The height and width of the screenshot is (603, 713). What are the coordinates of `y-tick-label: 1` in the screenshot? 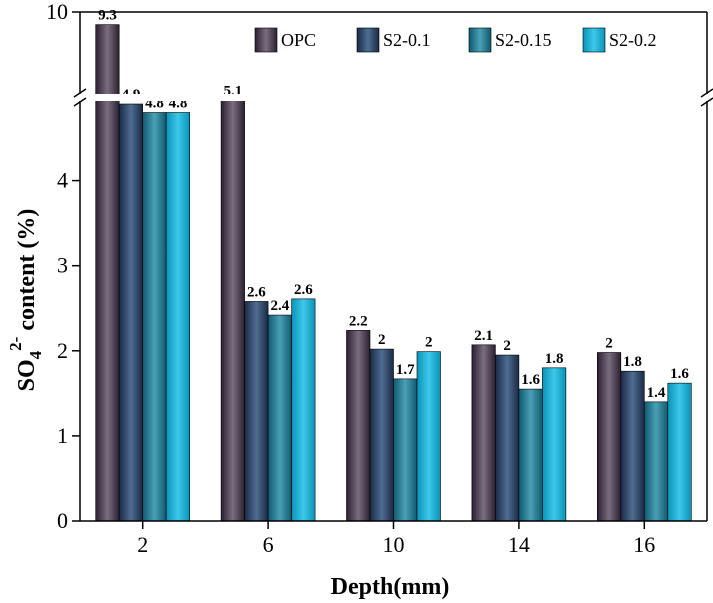 It's located at (62, 435).